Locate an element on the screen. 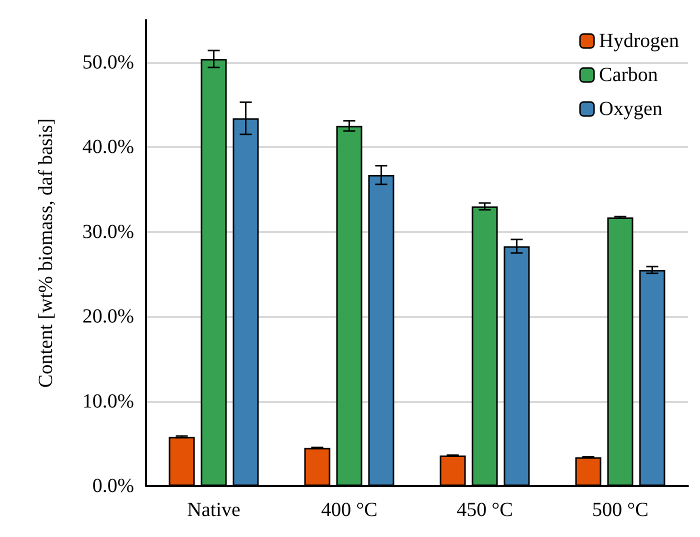 This screenshot has height=537, width=700. x-tick-label: 400 °C is located at coordinates (349, 510).